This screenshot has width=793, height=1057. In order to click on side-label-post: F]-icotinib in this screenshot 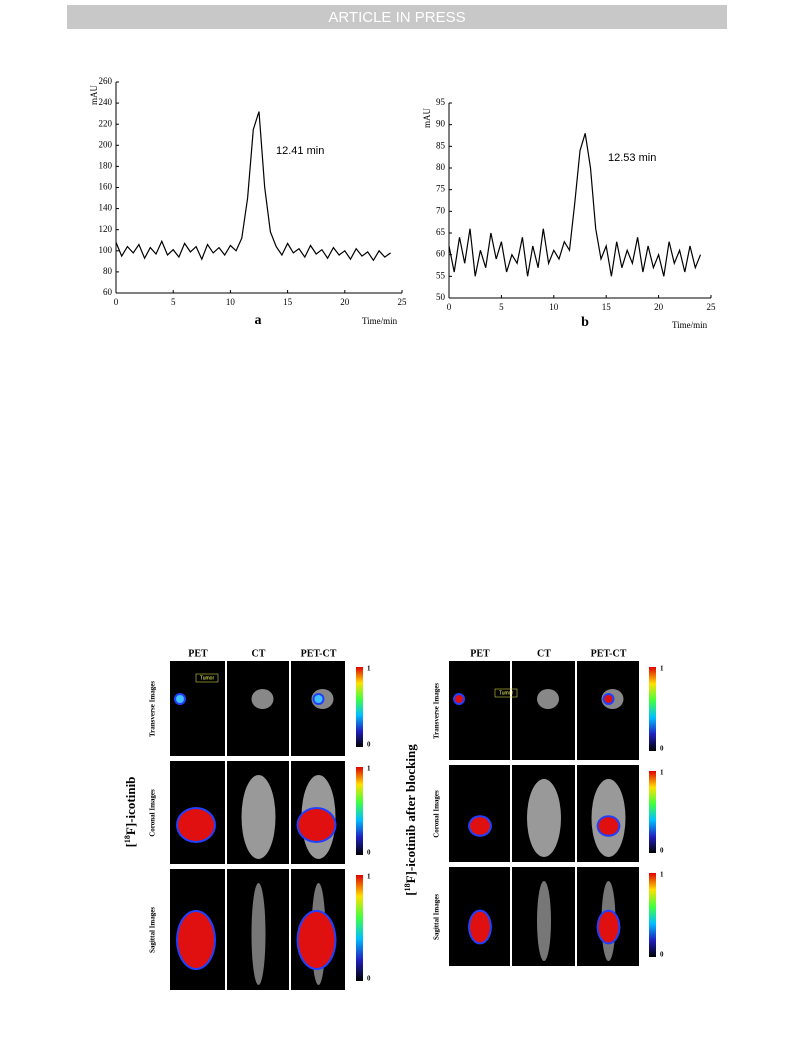, I will do `click(130, 806)`.